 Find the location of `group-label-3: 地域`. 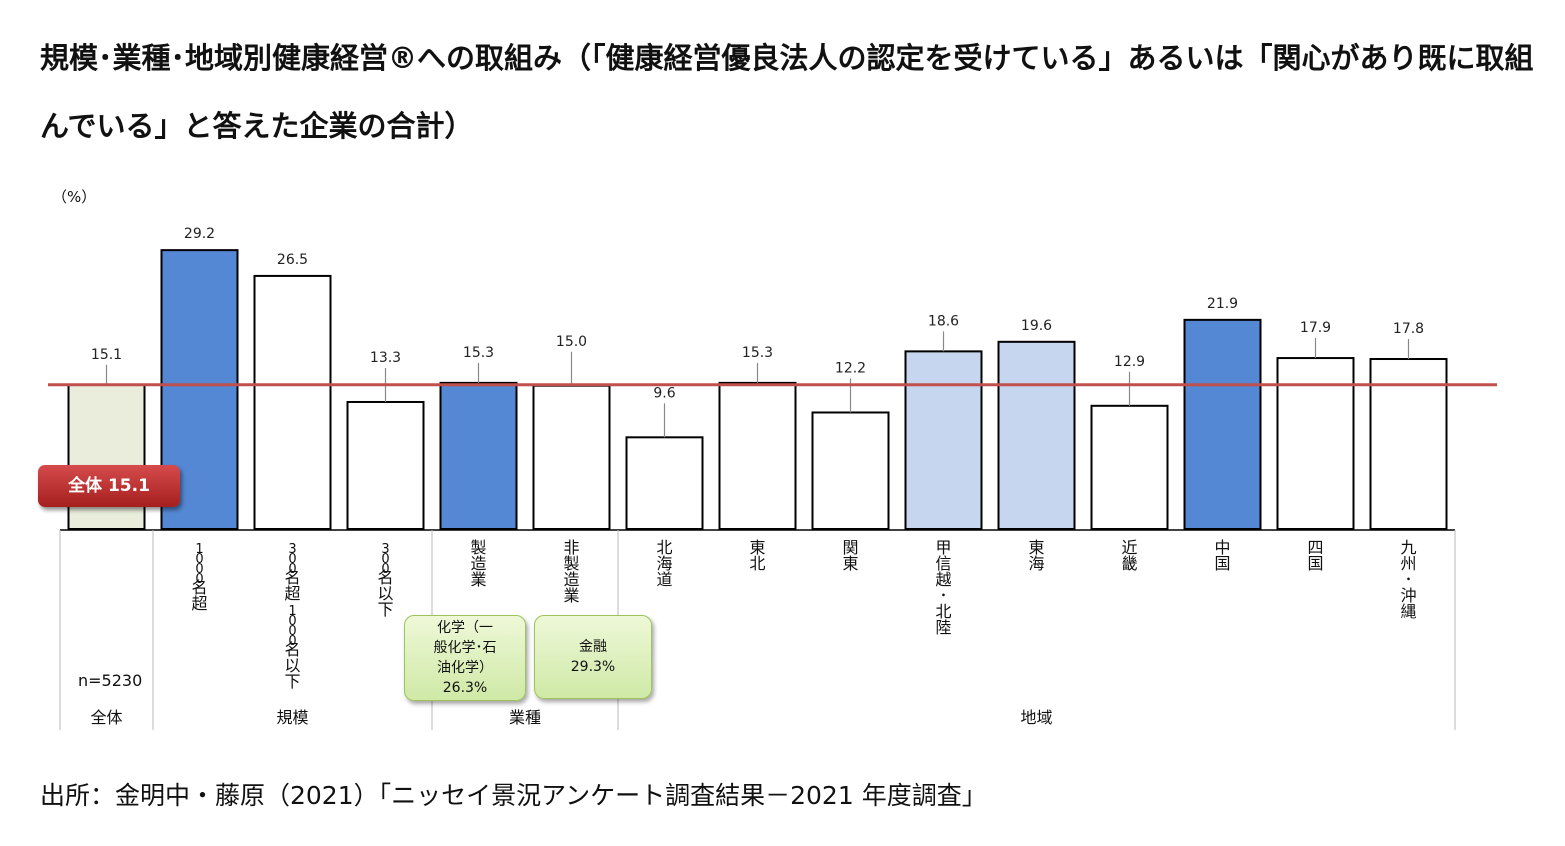

group-label-3: 地域 is located at coordinates (1036, 717).